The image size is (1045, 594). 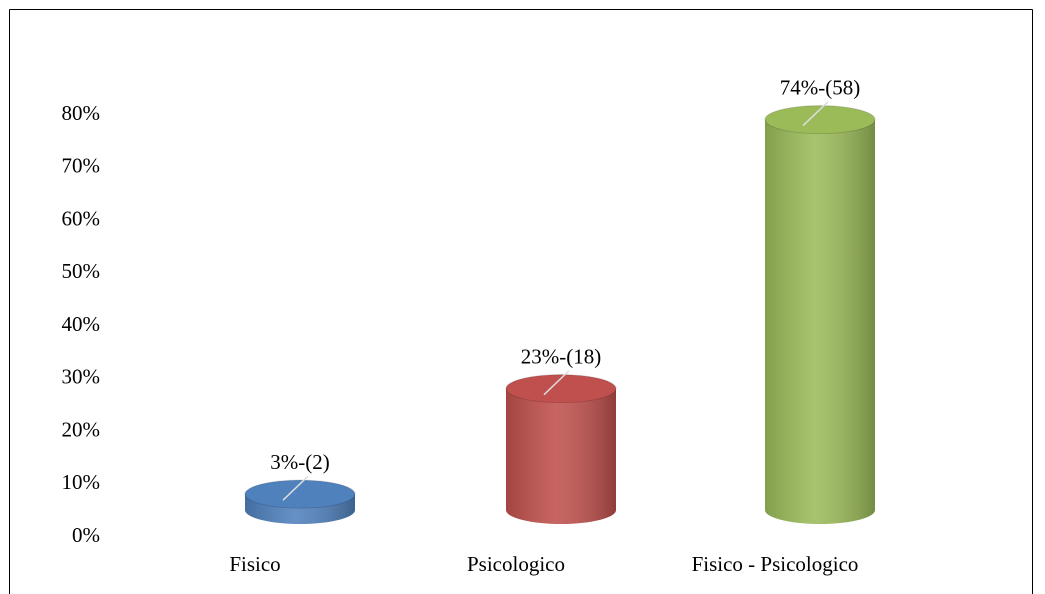 I want to click on y-tick-label: 80%, so click(x=81, y=113).